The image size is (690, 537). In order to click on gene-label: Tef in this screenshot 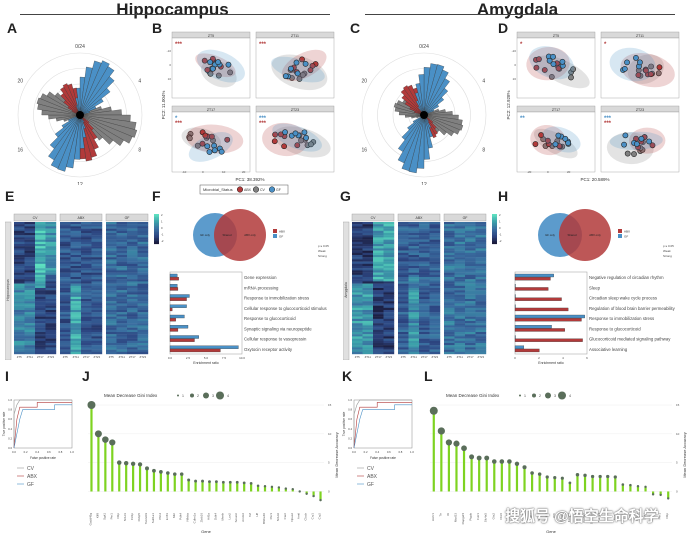, I will do `click(250, 515)`.